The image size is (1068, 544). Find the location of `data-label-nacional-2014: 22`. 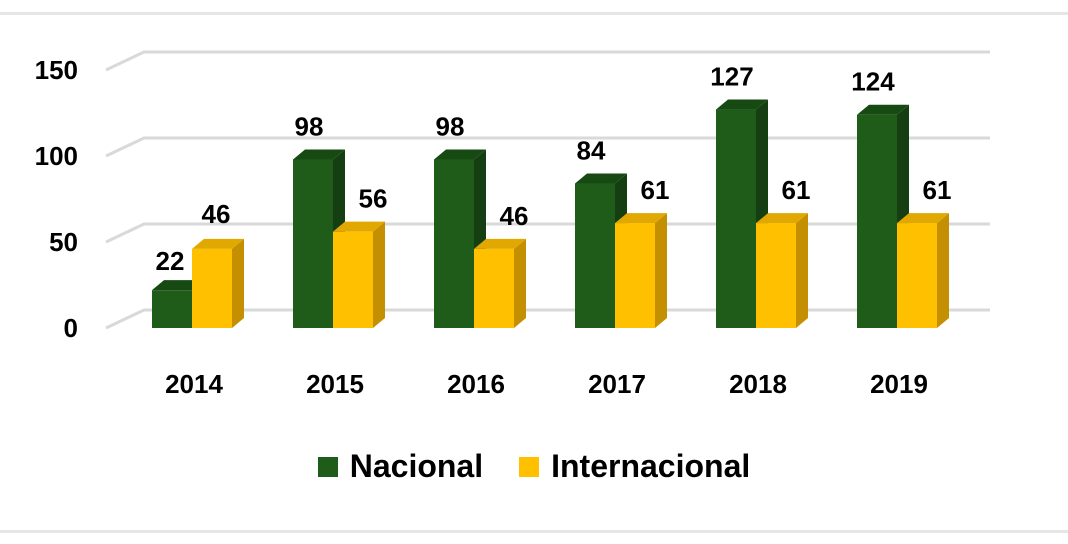

data-label-nacional-2014: 22 is located at coordinates (170, 261).